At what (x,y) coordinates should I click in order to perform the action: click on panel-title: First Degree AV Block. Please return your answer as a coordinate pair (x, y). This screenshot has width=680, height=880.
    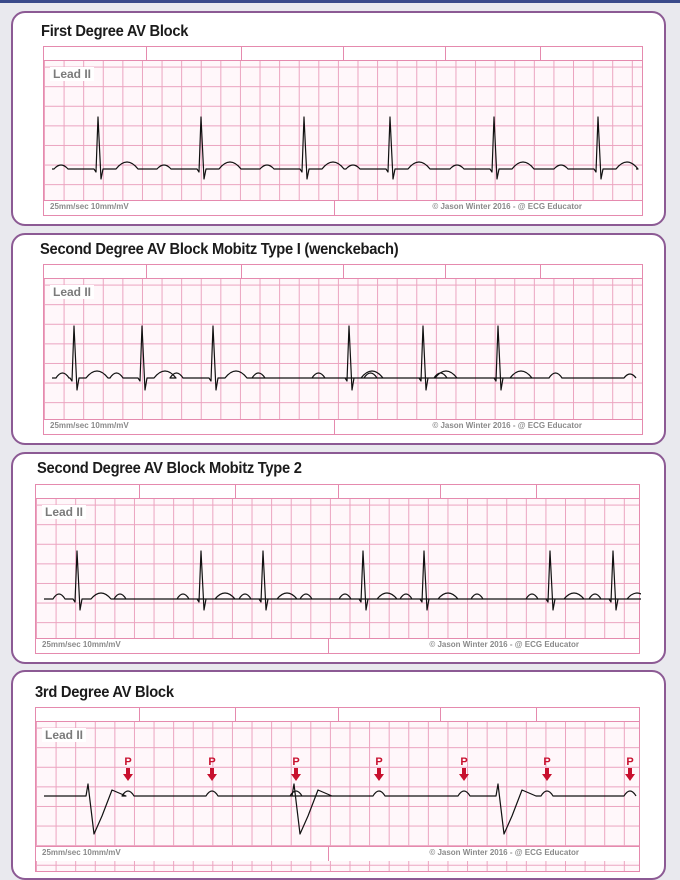
    Looking at the image, I should click on (115, 31).